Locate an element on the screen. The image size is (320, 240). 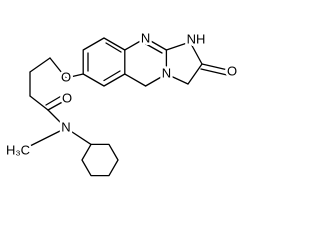
atom-label: H₃C is located at coordinates (18, 149).